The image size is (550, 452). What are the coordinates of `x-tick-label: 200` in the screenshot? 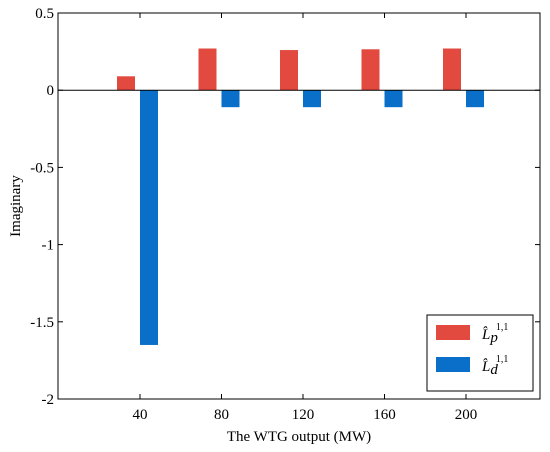 It's located at (466, 415).